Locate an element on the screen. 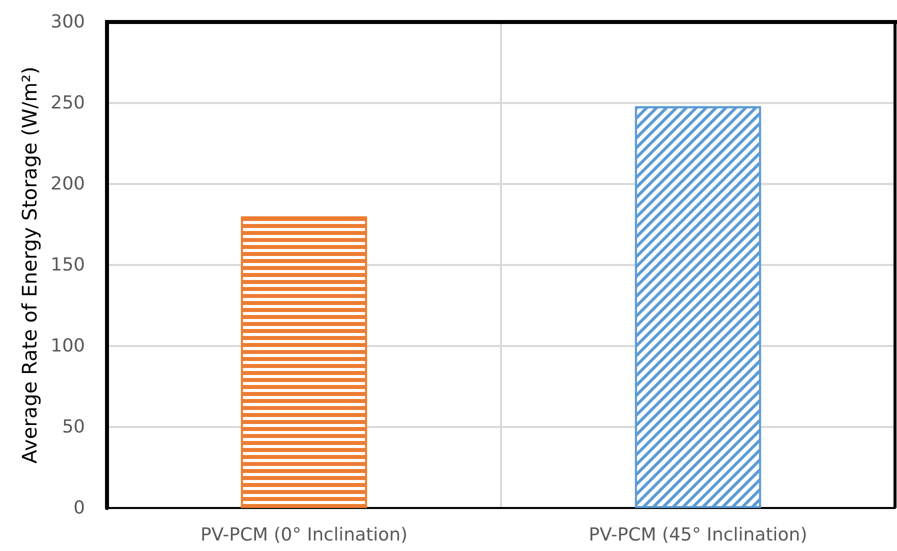 Image resolution: width=897 pixels, height=551 pixels. y-tick-label: 0 is located at coordinates (79, 508).